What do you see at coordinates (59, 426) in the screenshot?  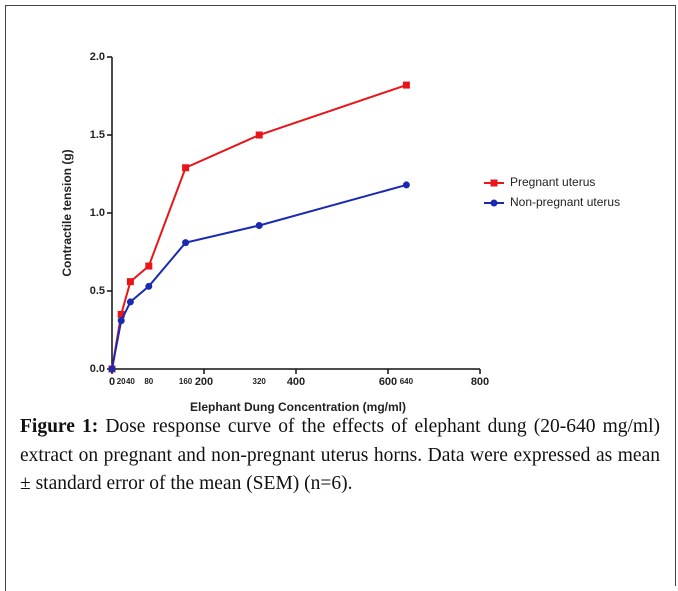 I see `caption-label: Figure 1:` at bounding box center [59, 426].